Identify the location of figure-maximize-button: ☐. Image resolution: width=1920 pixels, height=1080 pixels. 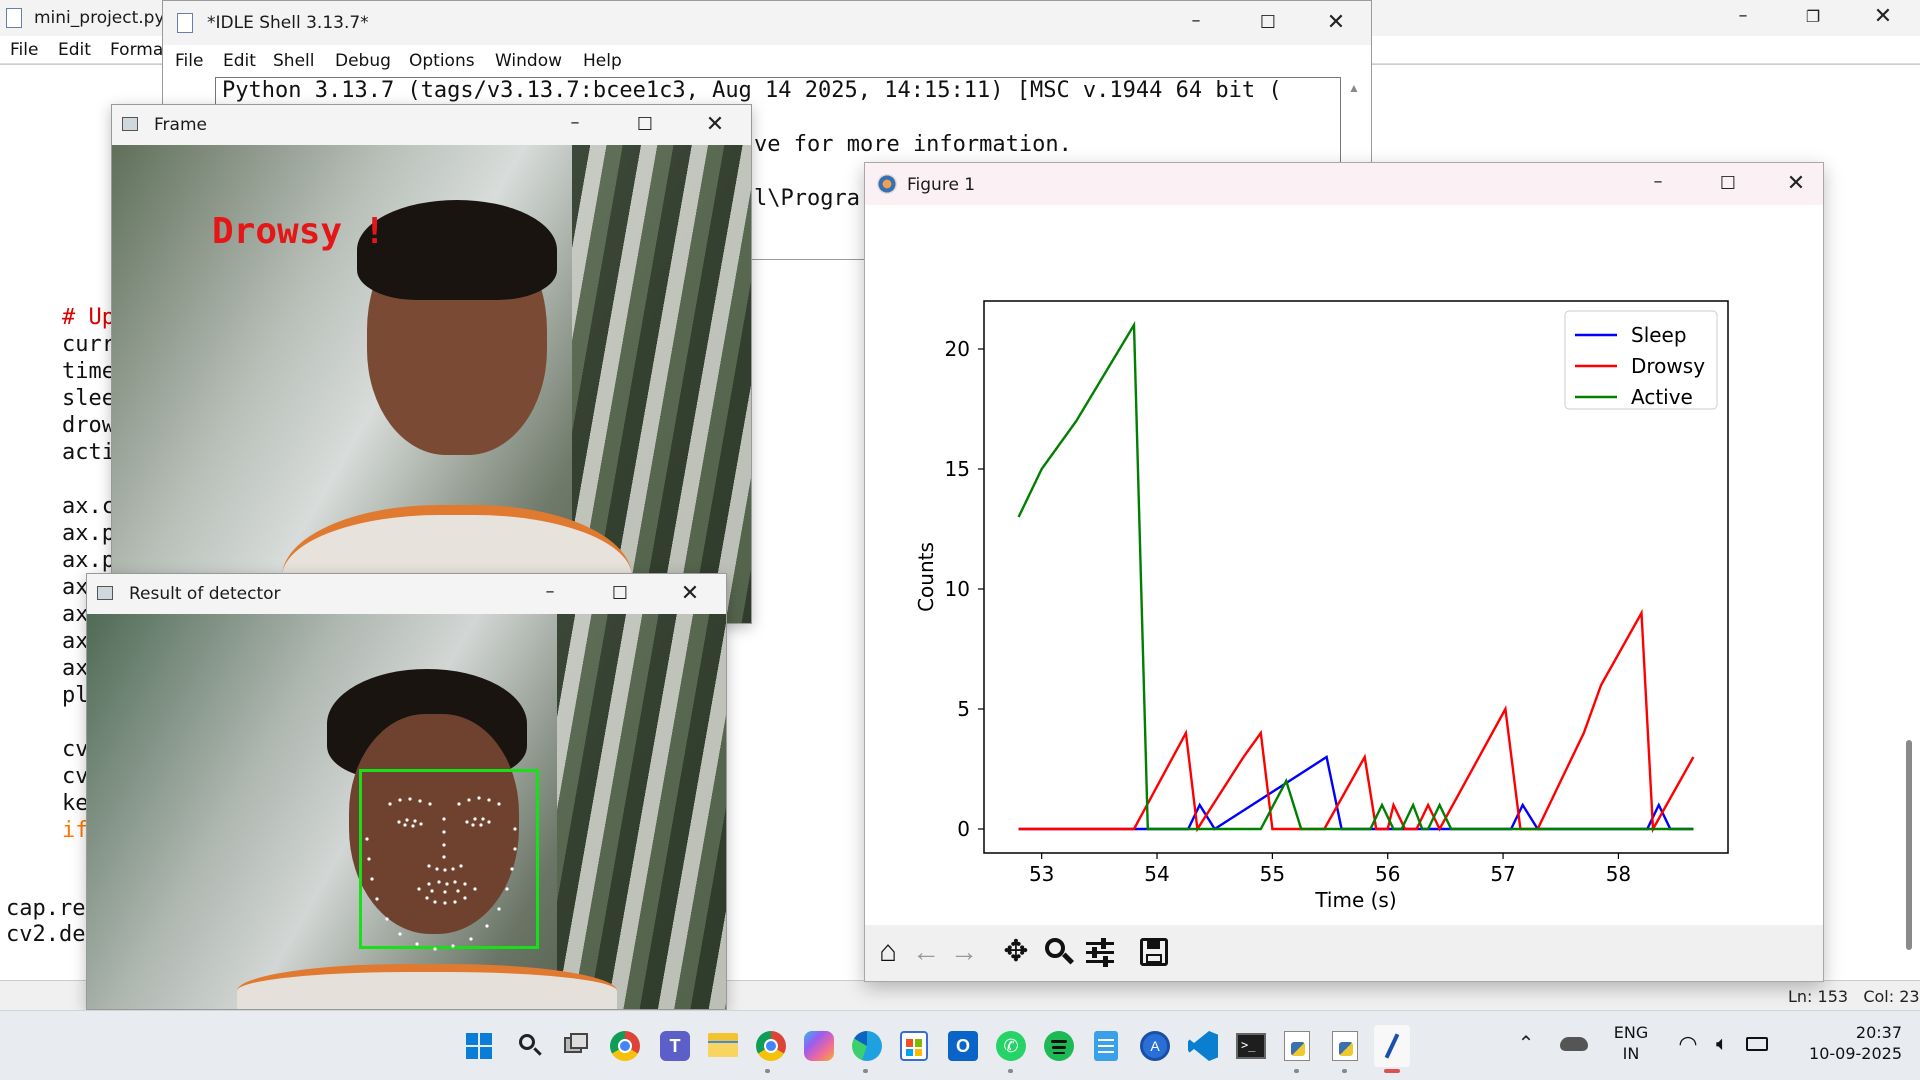
(1728, 183).